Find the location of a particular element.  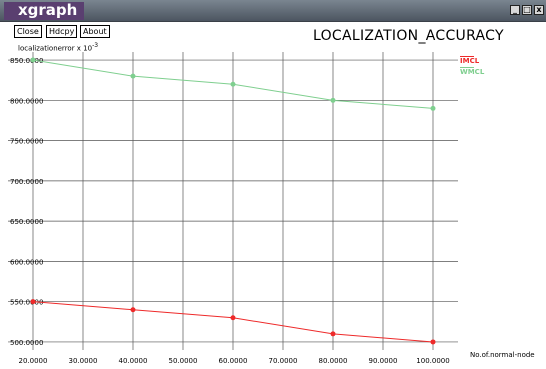

y-tick-label: 500.0000 is located at coordinates (26, 343).